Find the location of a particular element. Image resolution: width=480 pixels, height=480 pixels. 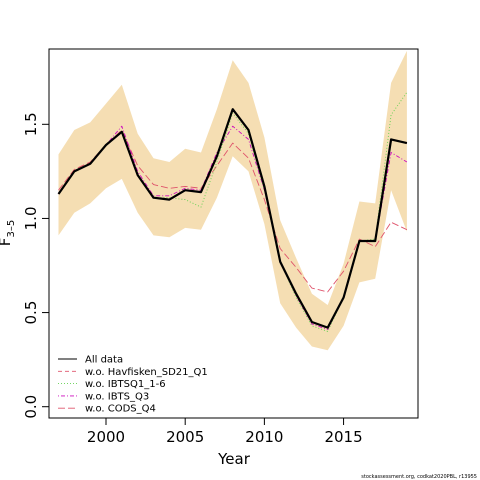

x-axis-title: Year is located at coordinates (234, 459).